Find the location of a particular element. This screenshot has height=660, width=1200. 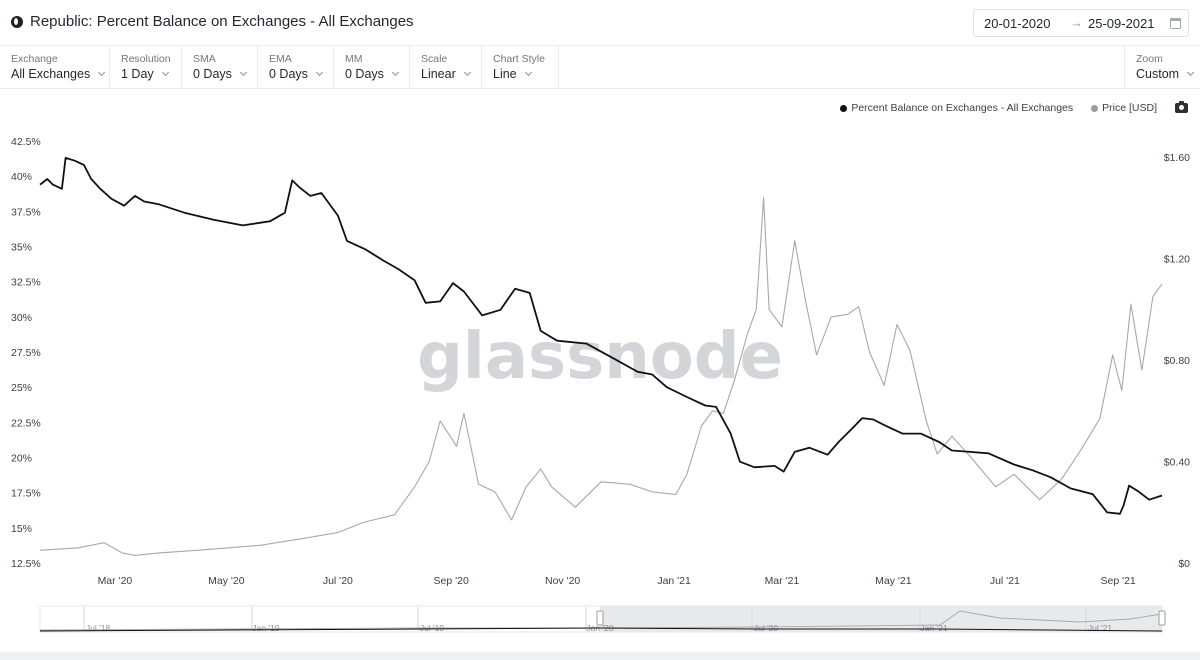

x-tick-label: Nov '20 is located at coordinates (562, 581).